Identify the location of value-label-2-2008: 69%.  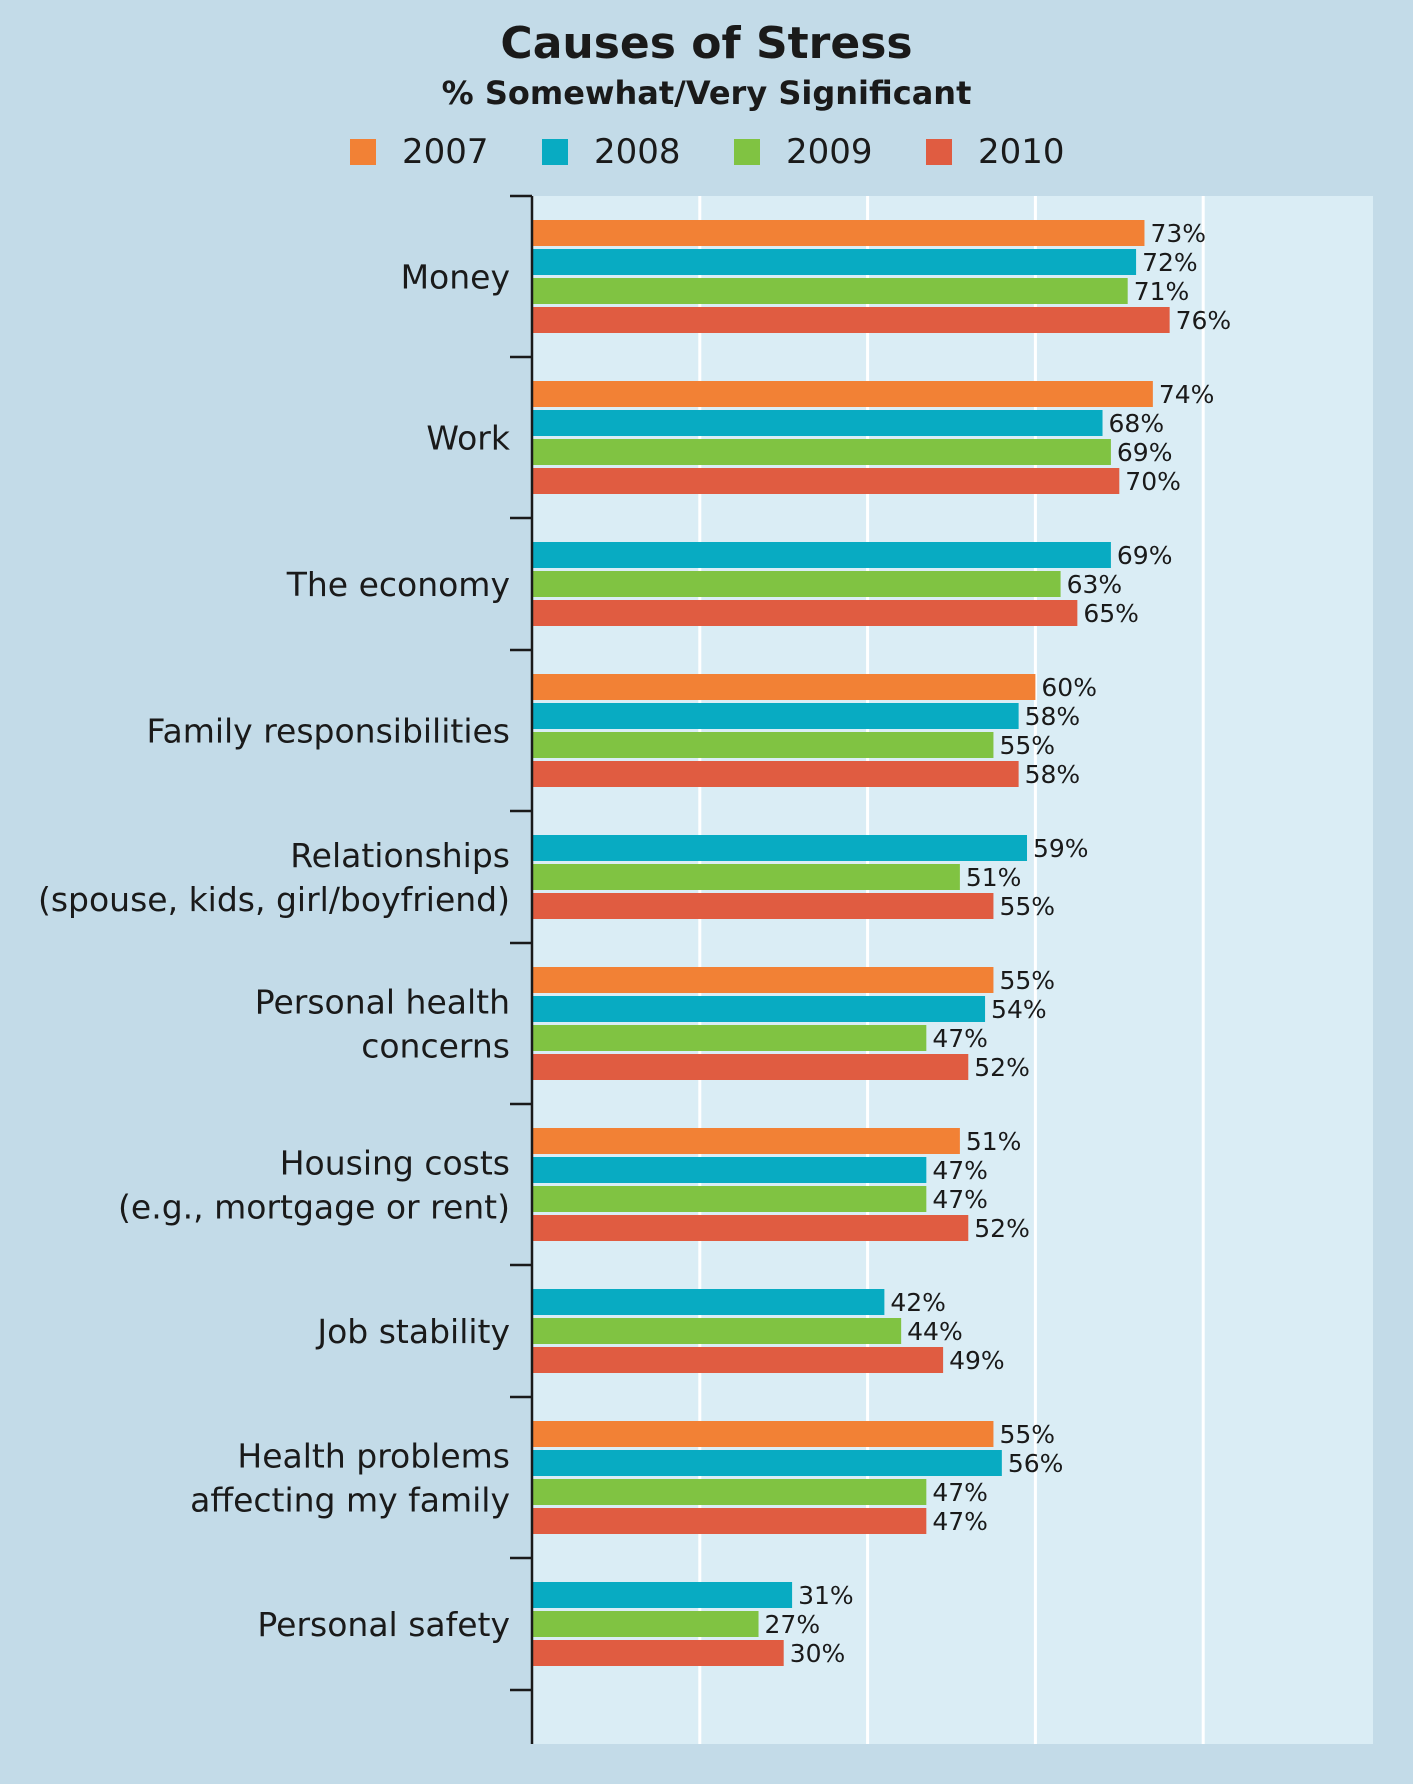
(1145, 555).